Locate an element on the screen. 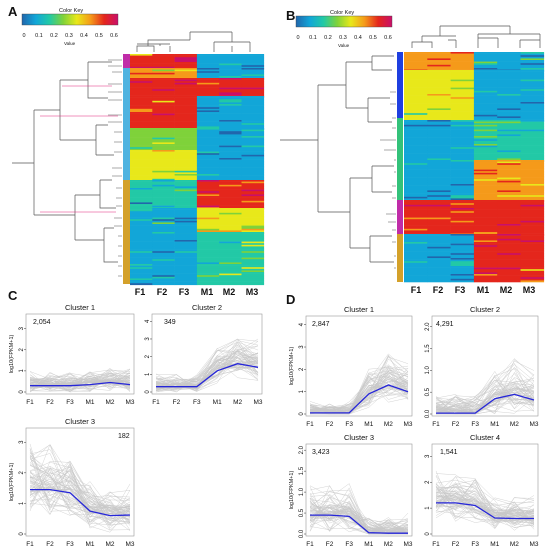 This screenshot has width=550, height=560. y-tick-label: 1.5 is located at coordinates (302, 470).